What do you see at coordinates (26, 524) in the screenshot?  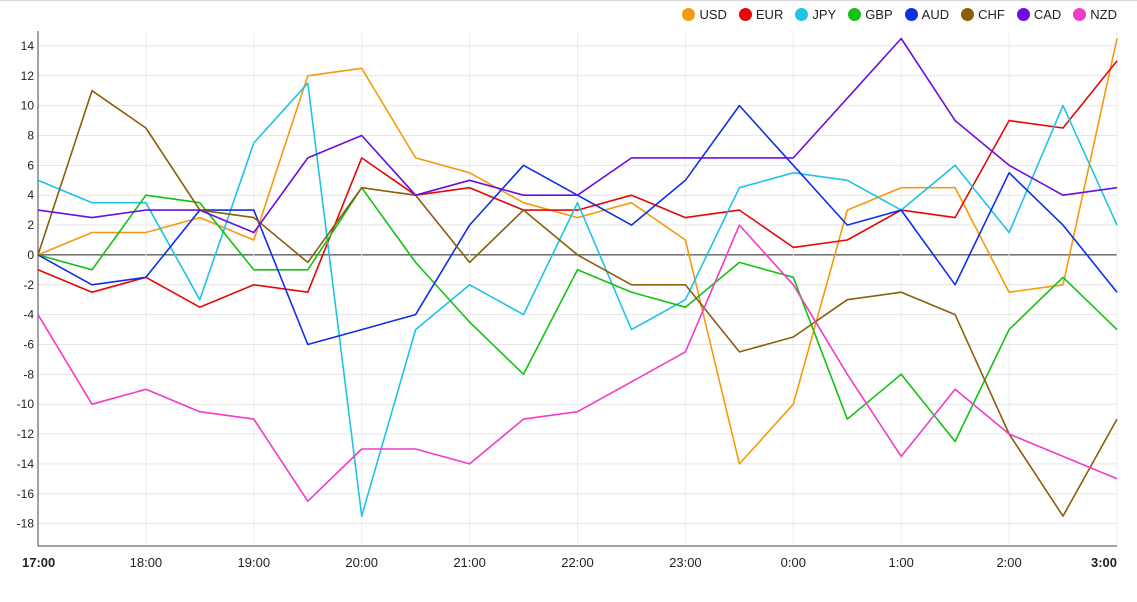 I see `y-tick-label: -18` at bounding box center [26, 524].